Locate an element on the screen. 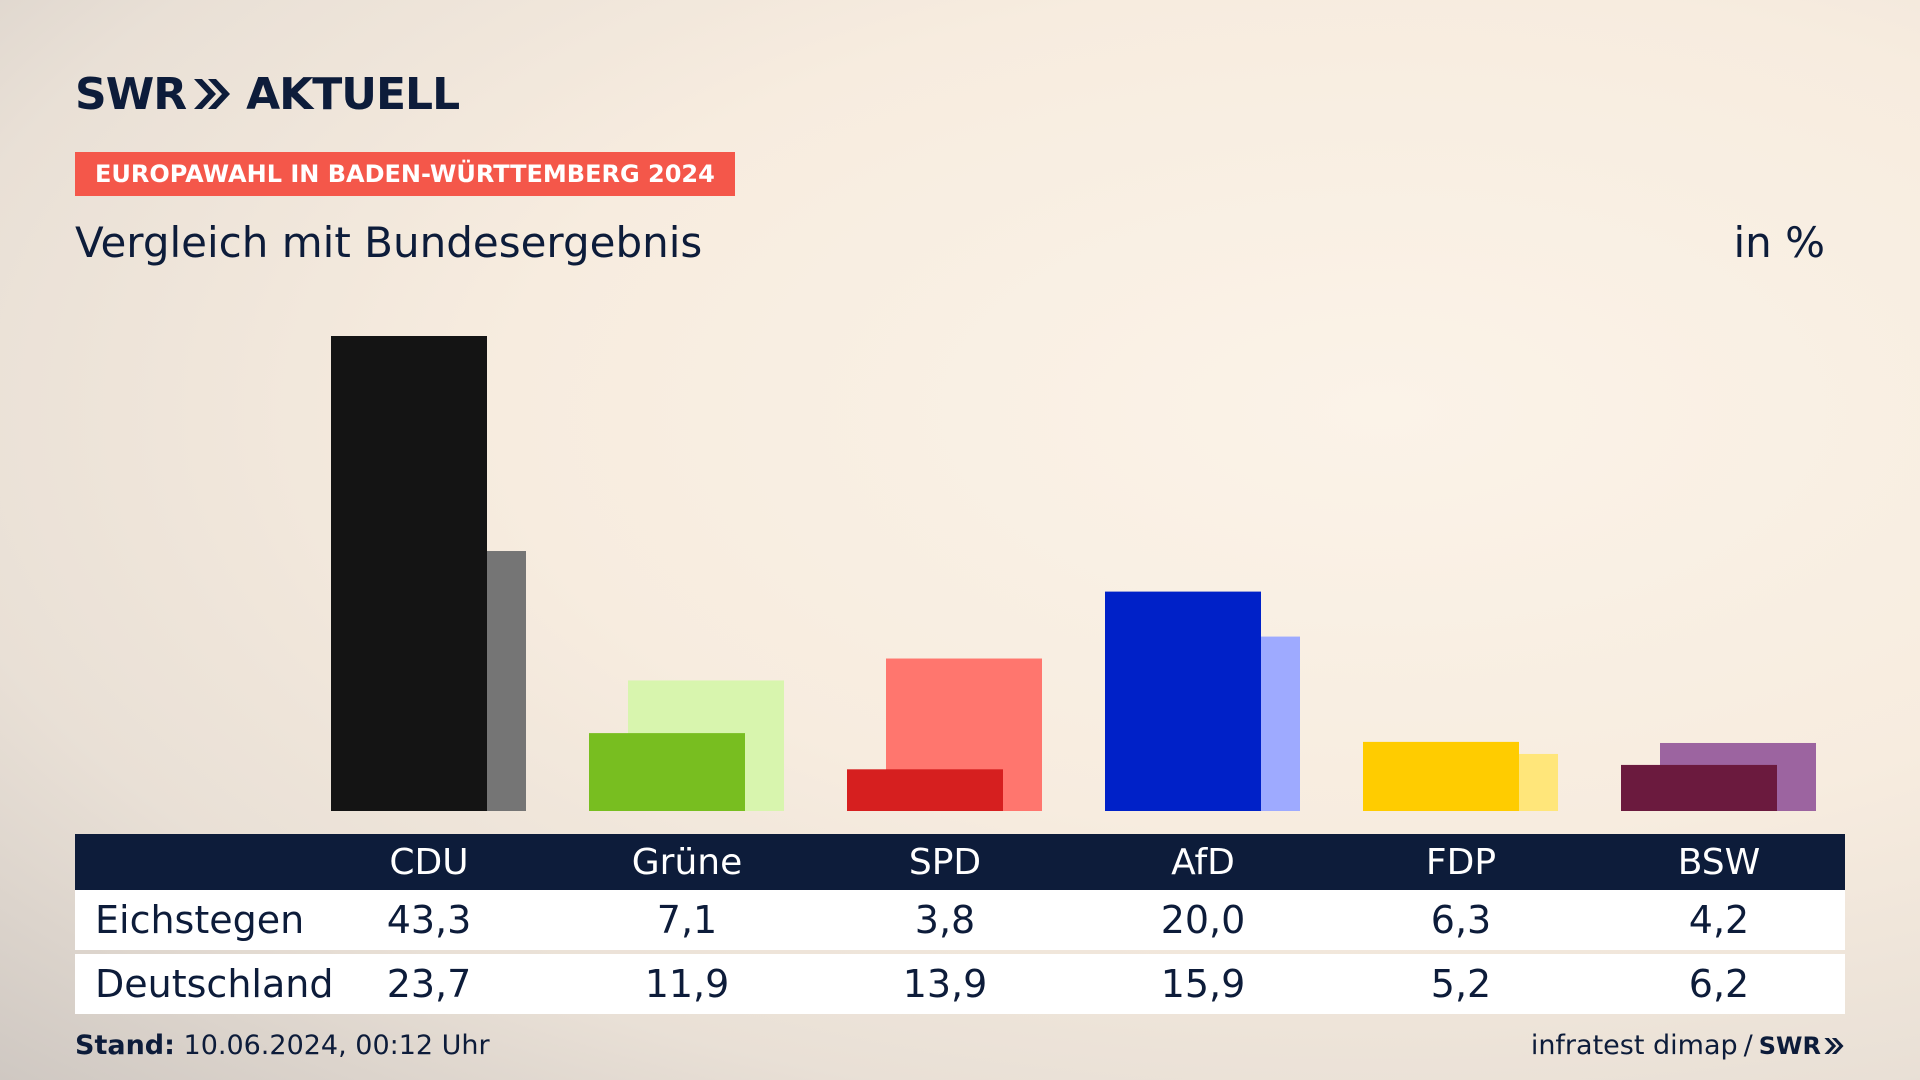  source-label: infratest dimap is located at coordinates (1634, 1045).